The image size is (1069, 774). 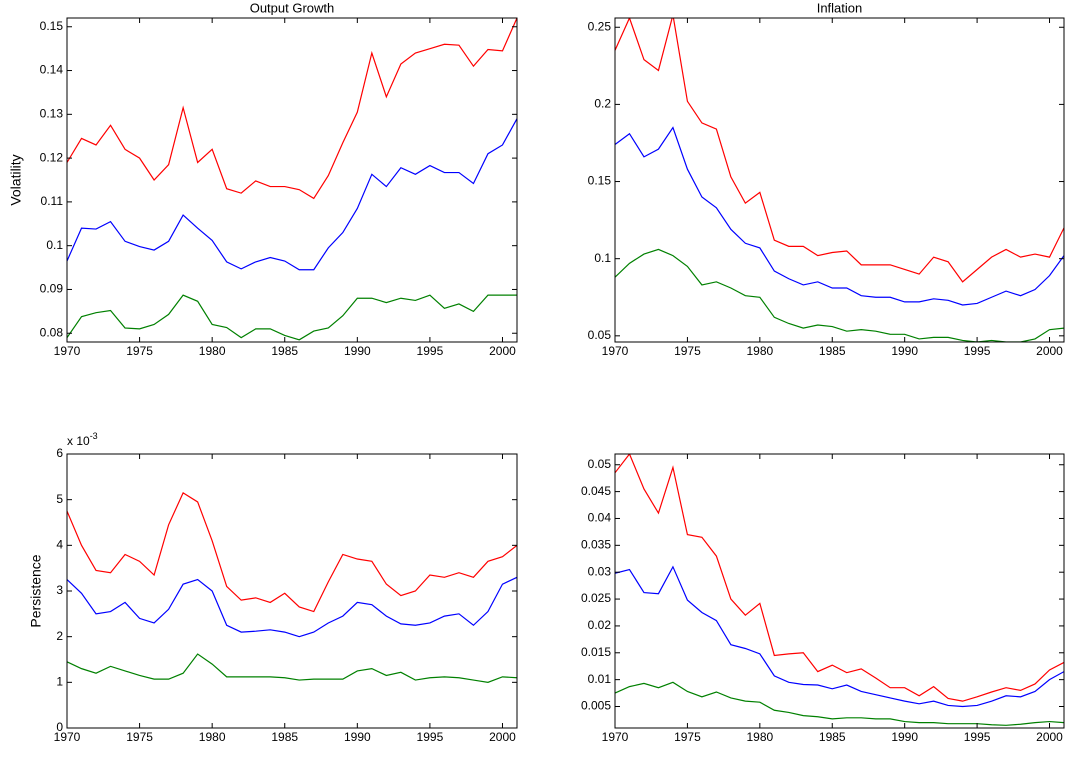 I want to click on y-axis-label: Persistence, so click(x=36, y=590).